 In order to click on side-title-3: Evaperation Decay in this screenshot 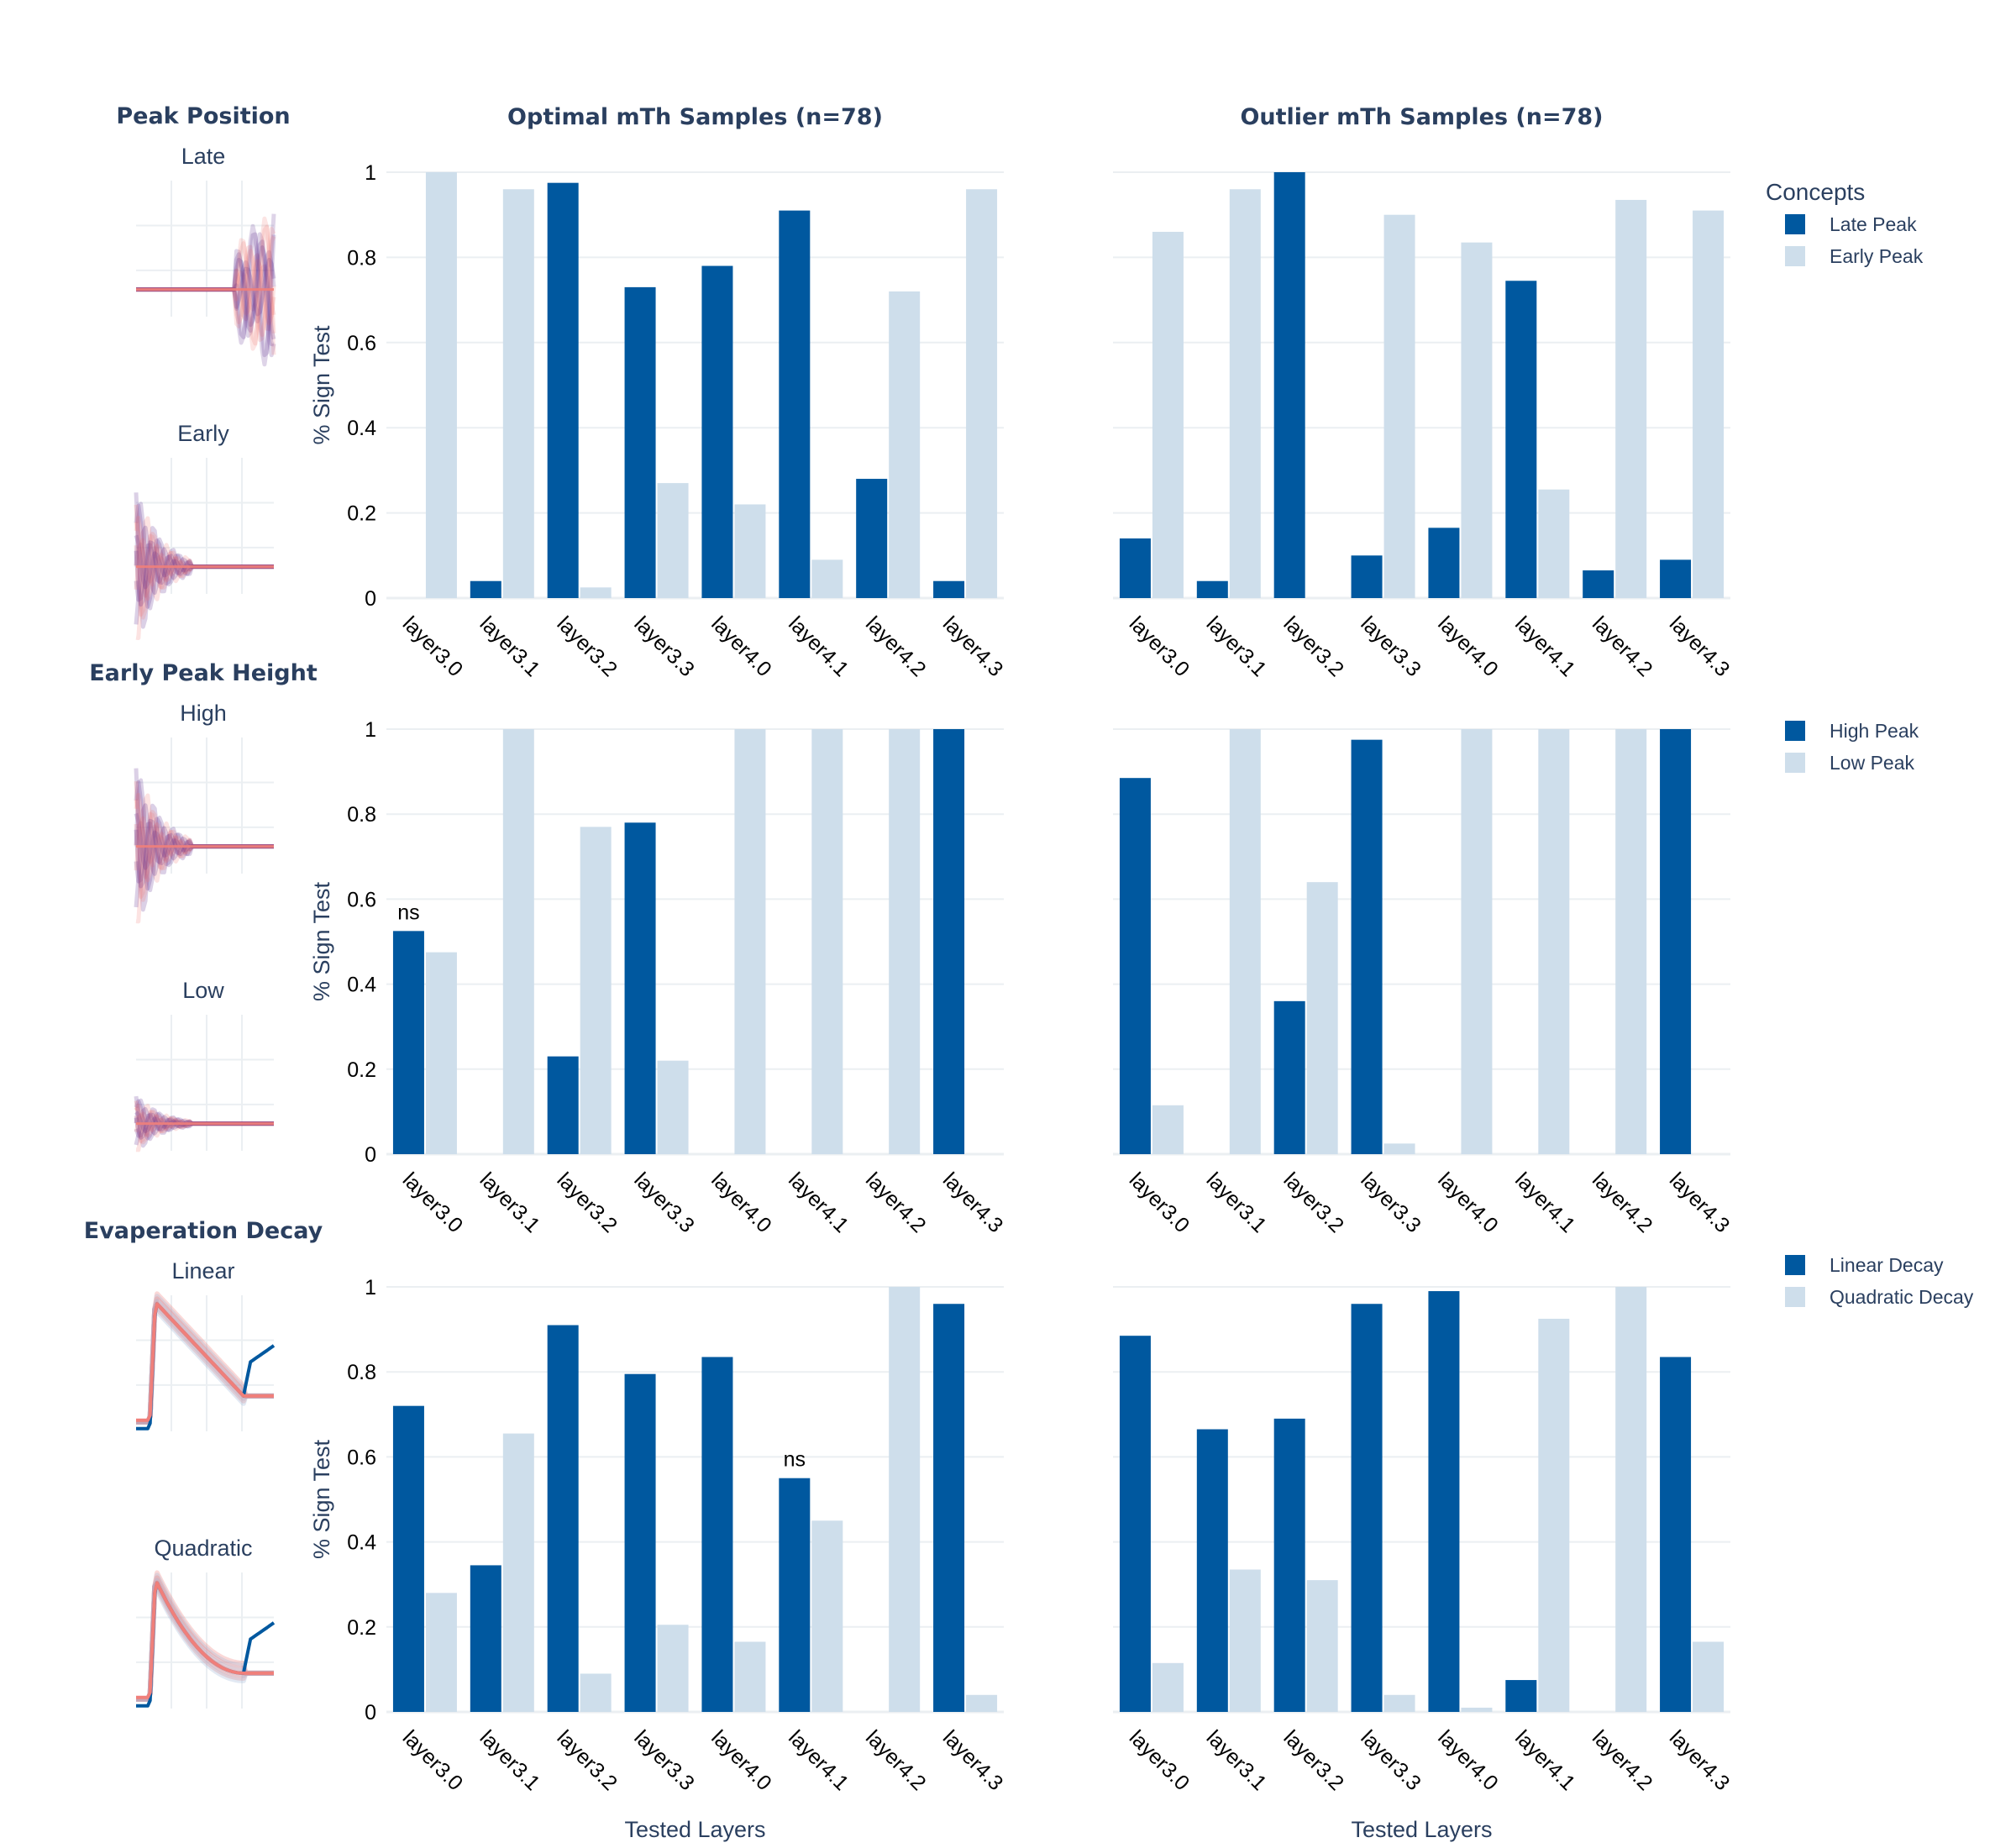, I will do `click(203, 1231)`.